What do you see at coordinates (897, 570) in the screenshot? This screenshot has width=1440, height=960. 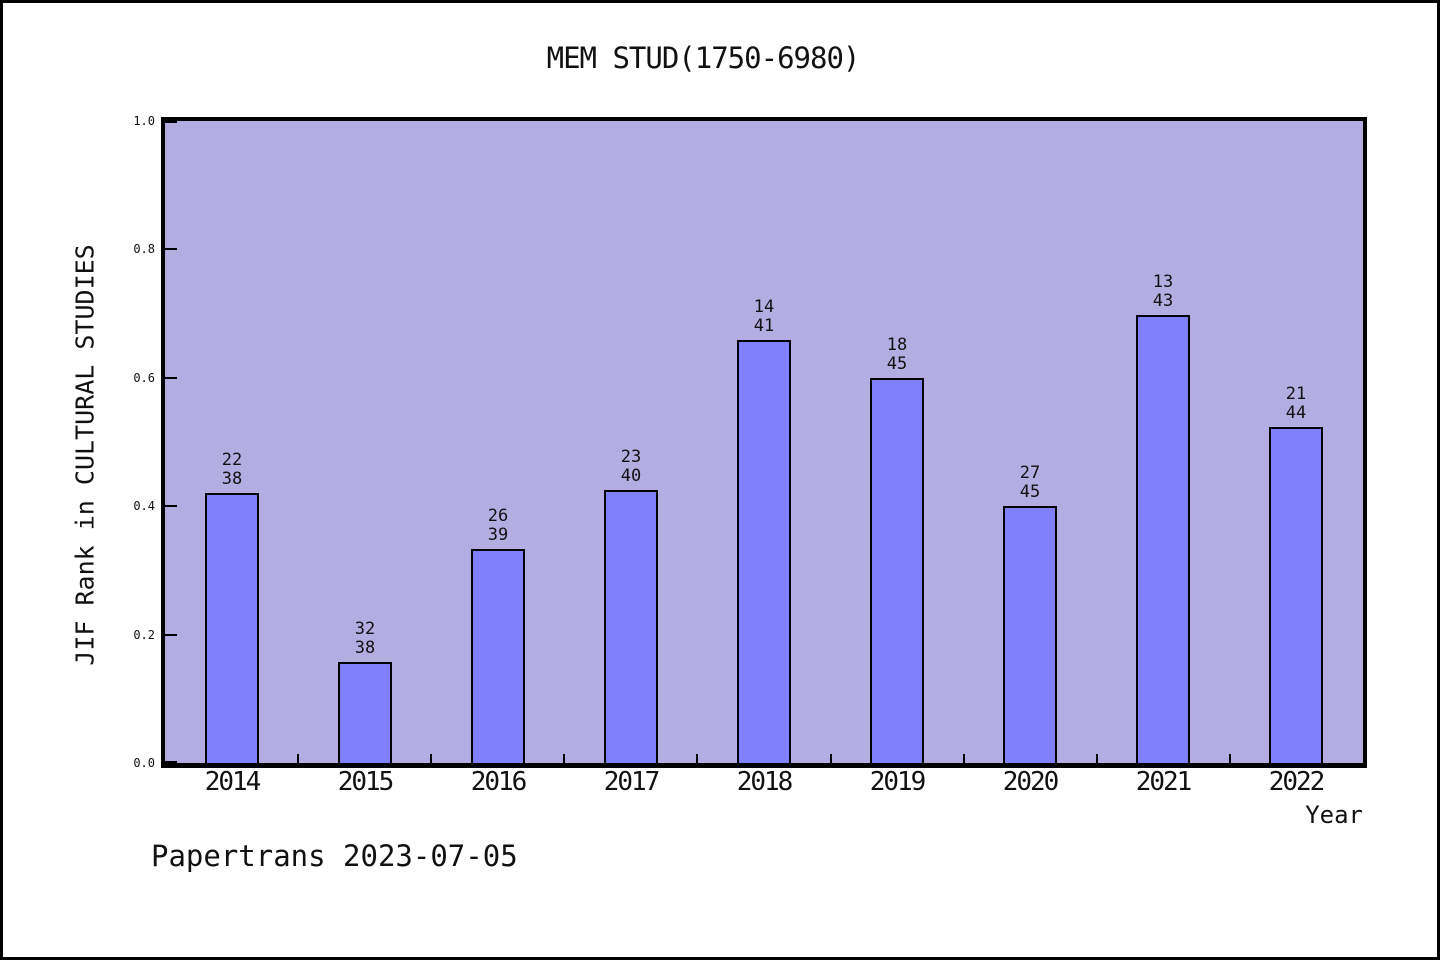 I see `bar-2019` at bounding box center [897, 570].